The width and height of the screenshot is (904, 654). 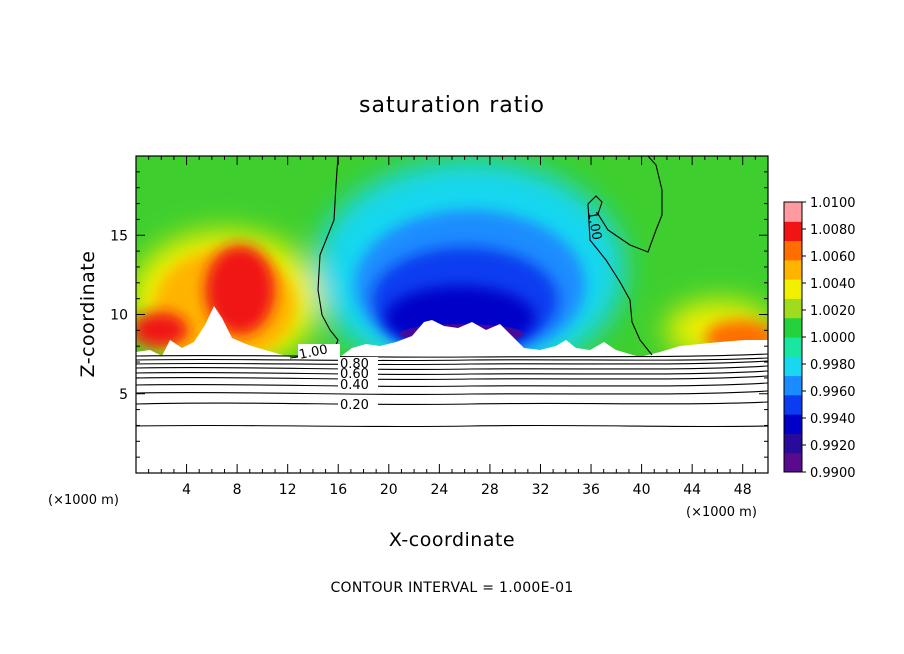 I want to click on x-tick-label: 24, so click(x=439, y=490).